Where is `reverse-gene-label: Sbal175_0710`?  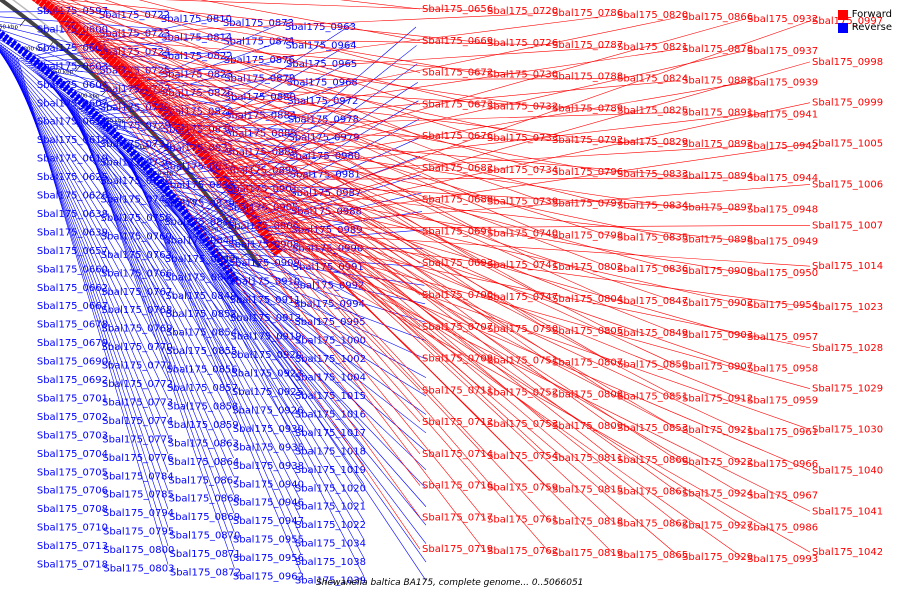
reverse-gene-label: Sbal175_0710 is located at coordinates (72, 528).